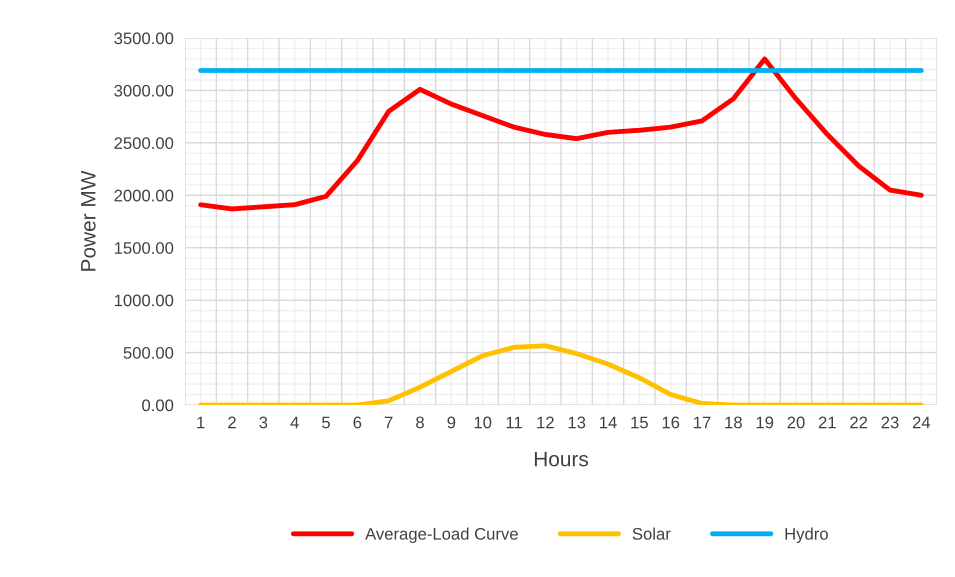  Describe the element at coordinates (149, 352) in the screenshot. I see `y-tick-label: 500.00` at that location.